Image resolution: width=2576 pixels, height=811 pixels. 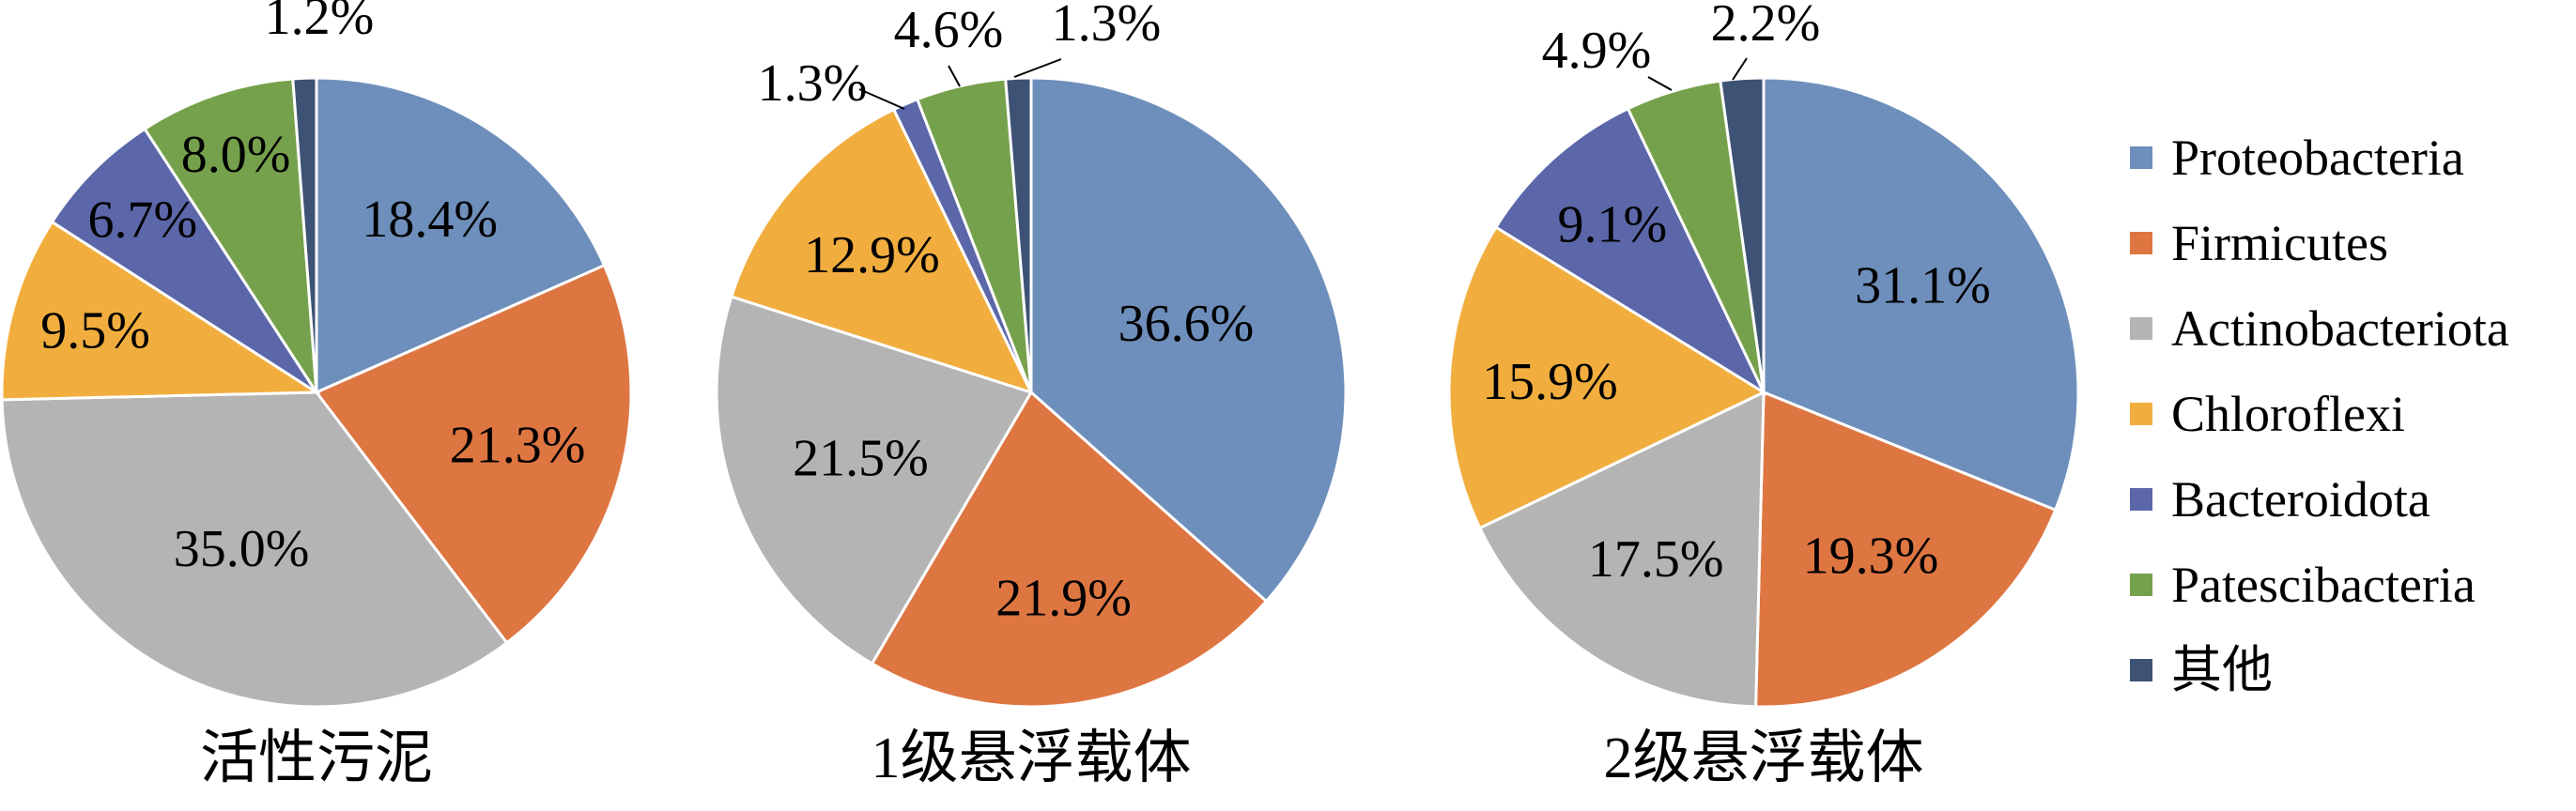 What do you see at coordinates (1871, 557) in the screenshot?
I see `data-label: 19.3%` at bounding box center [1871, 557].